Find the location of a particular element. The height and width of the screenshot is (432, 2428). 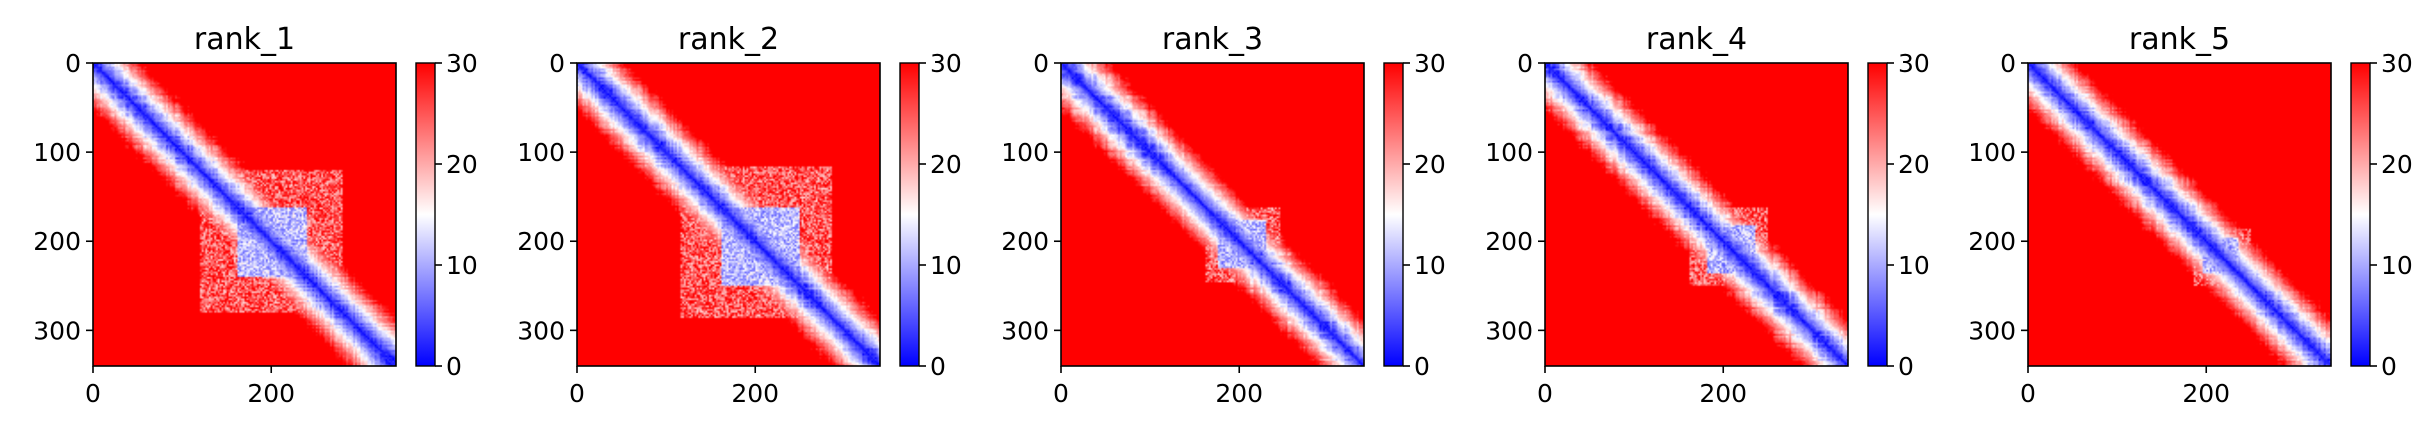

panel-title: rank_5 is located at coordinates (2179, 39).